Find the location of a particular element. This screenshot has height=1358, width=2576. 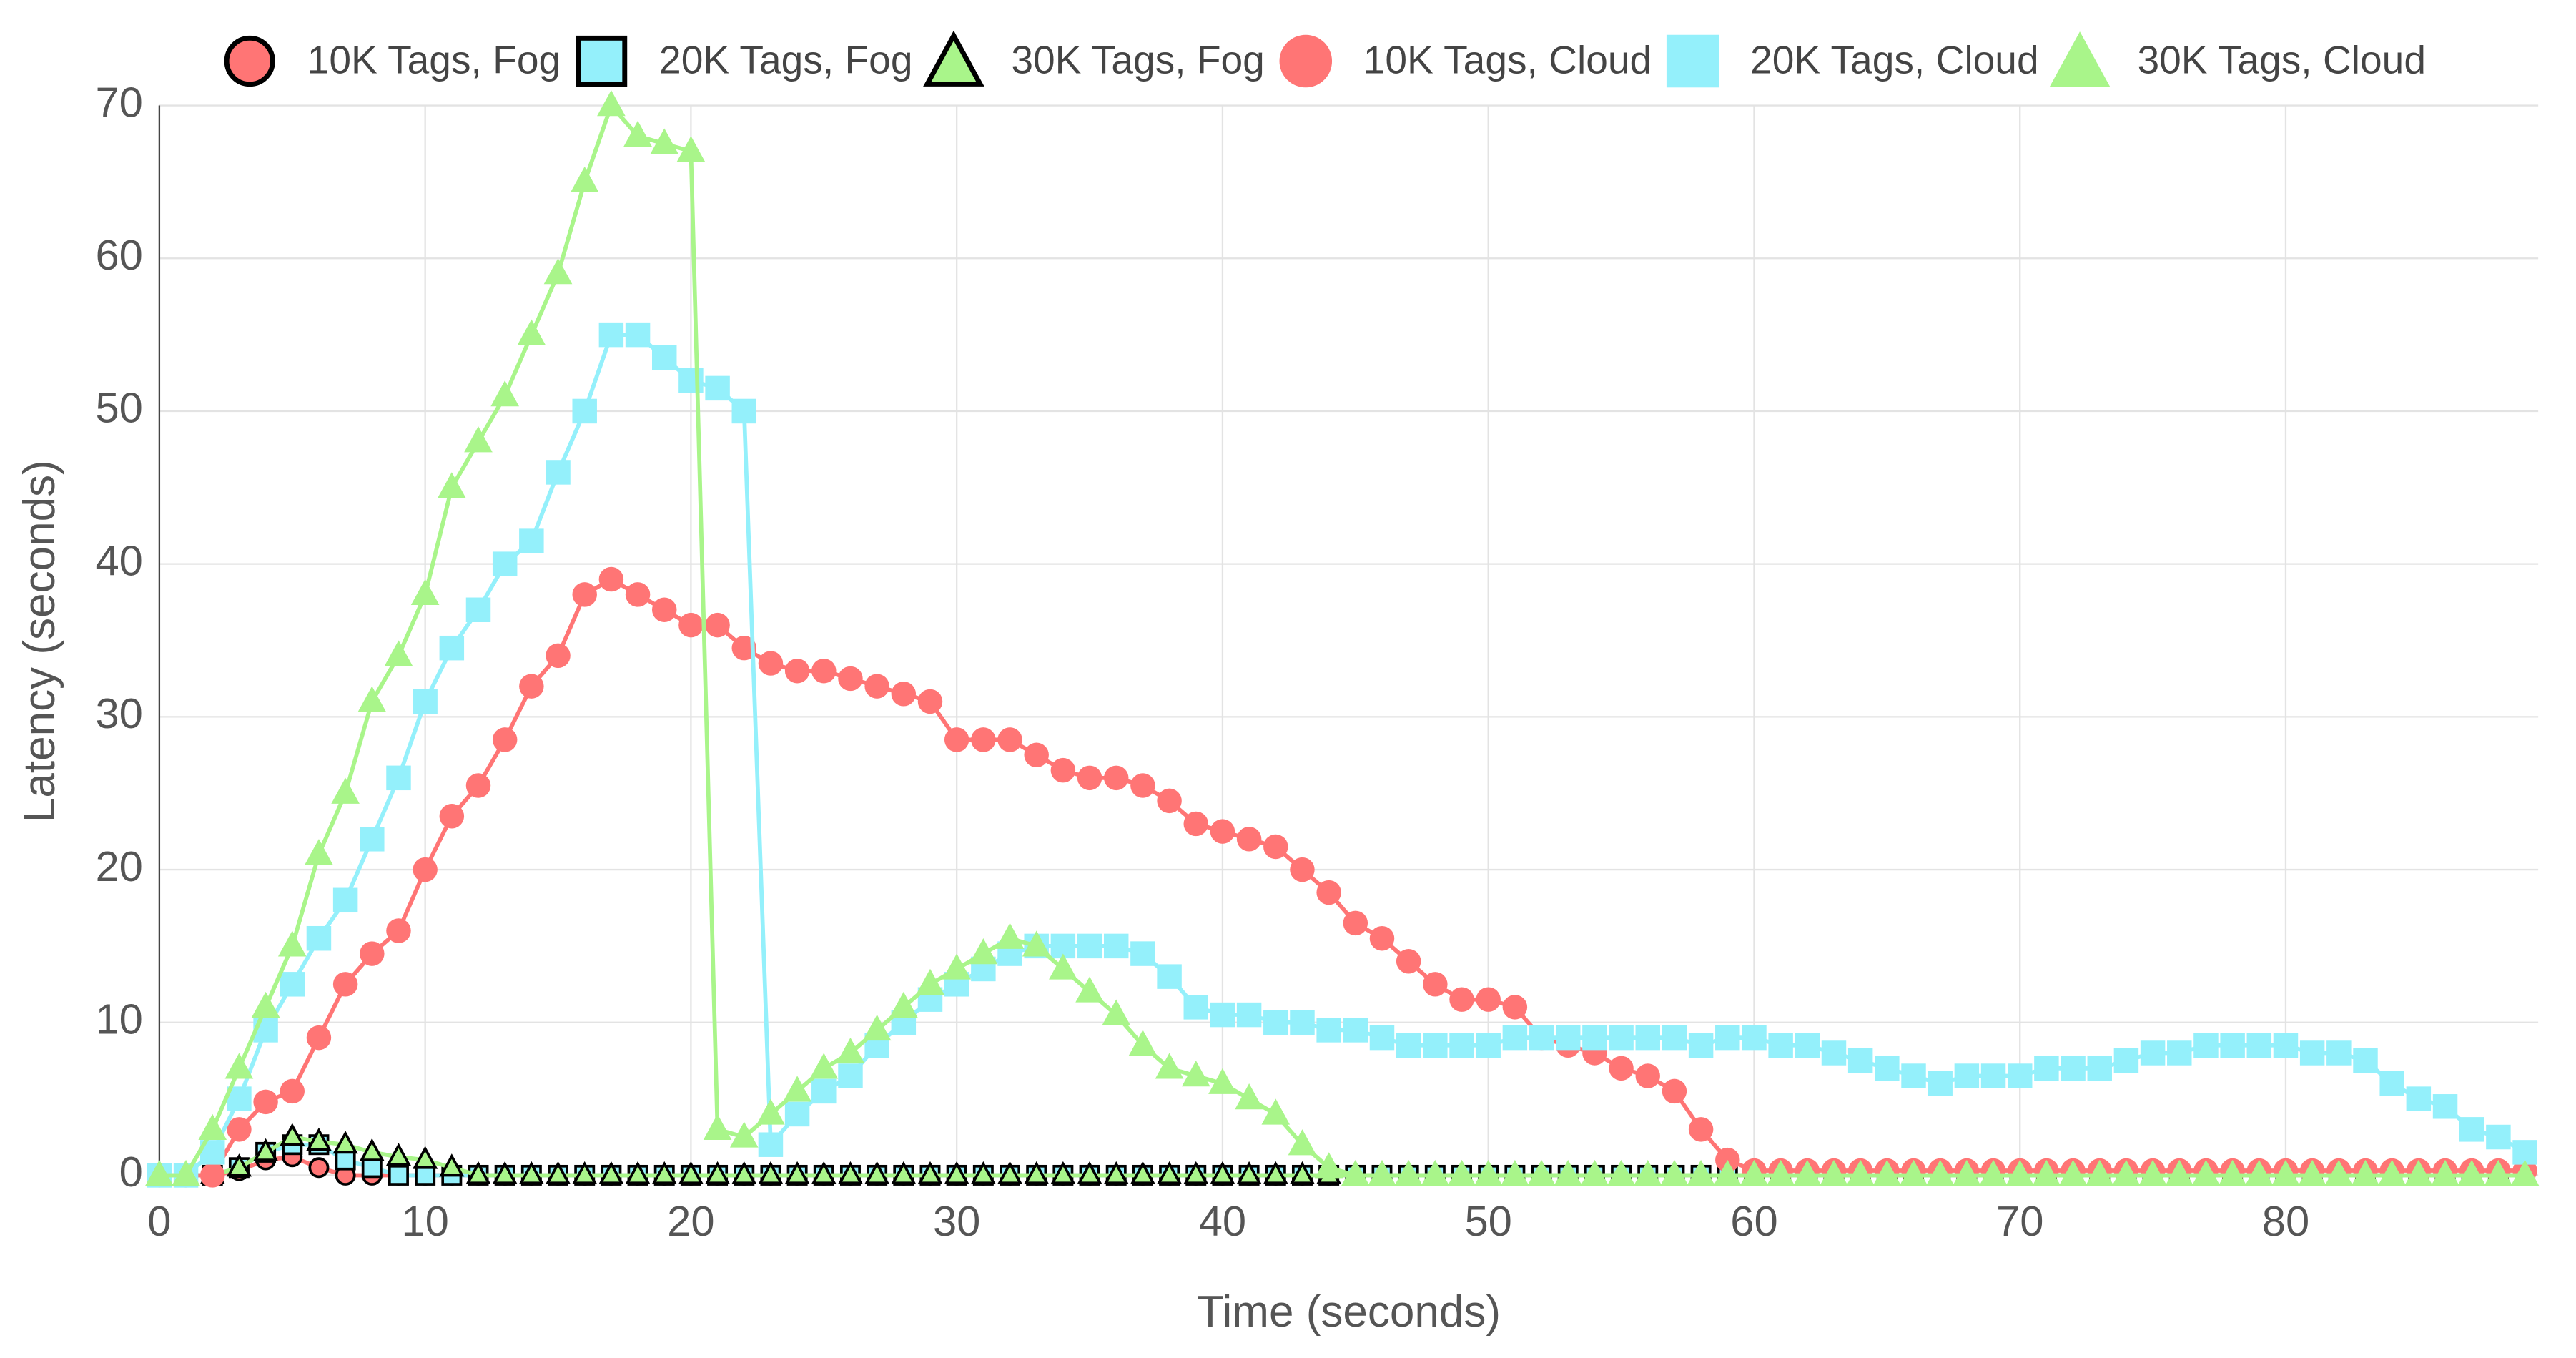

x-tick-label: 10 is located at coordinates (424, 1221).